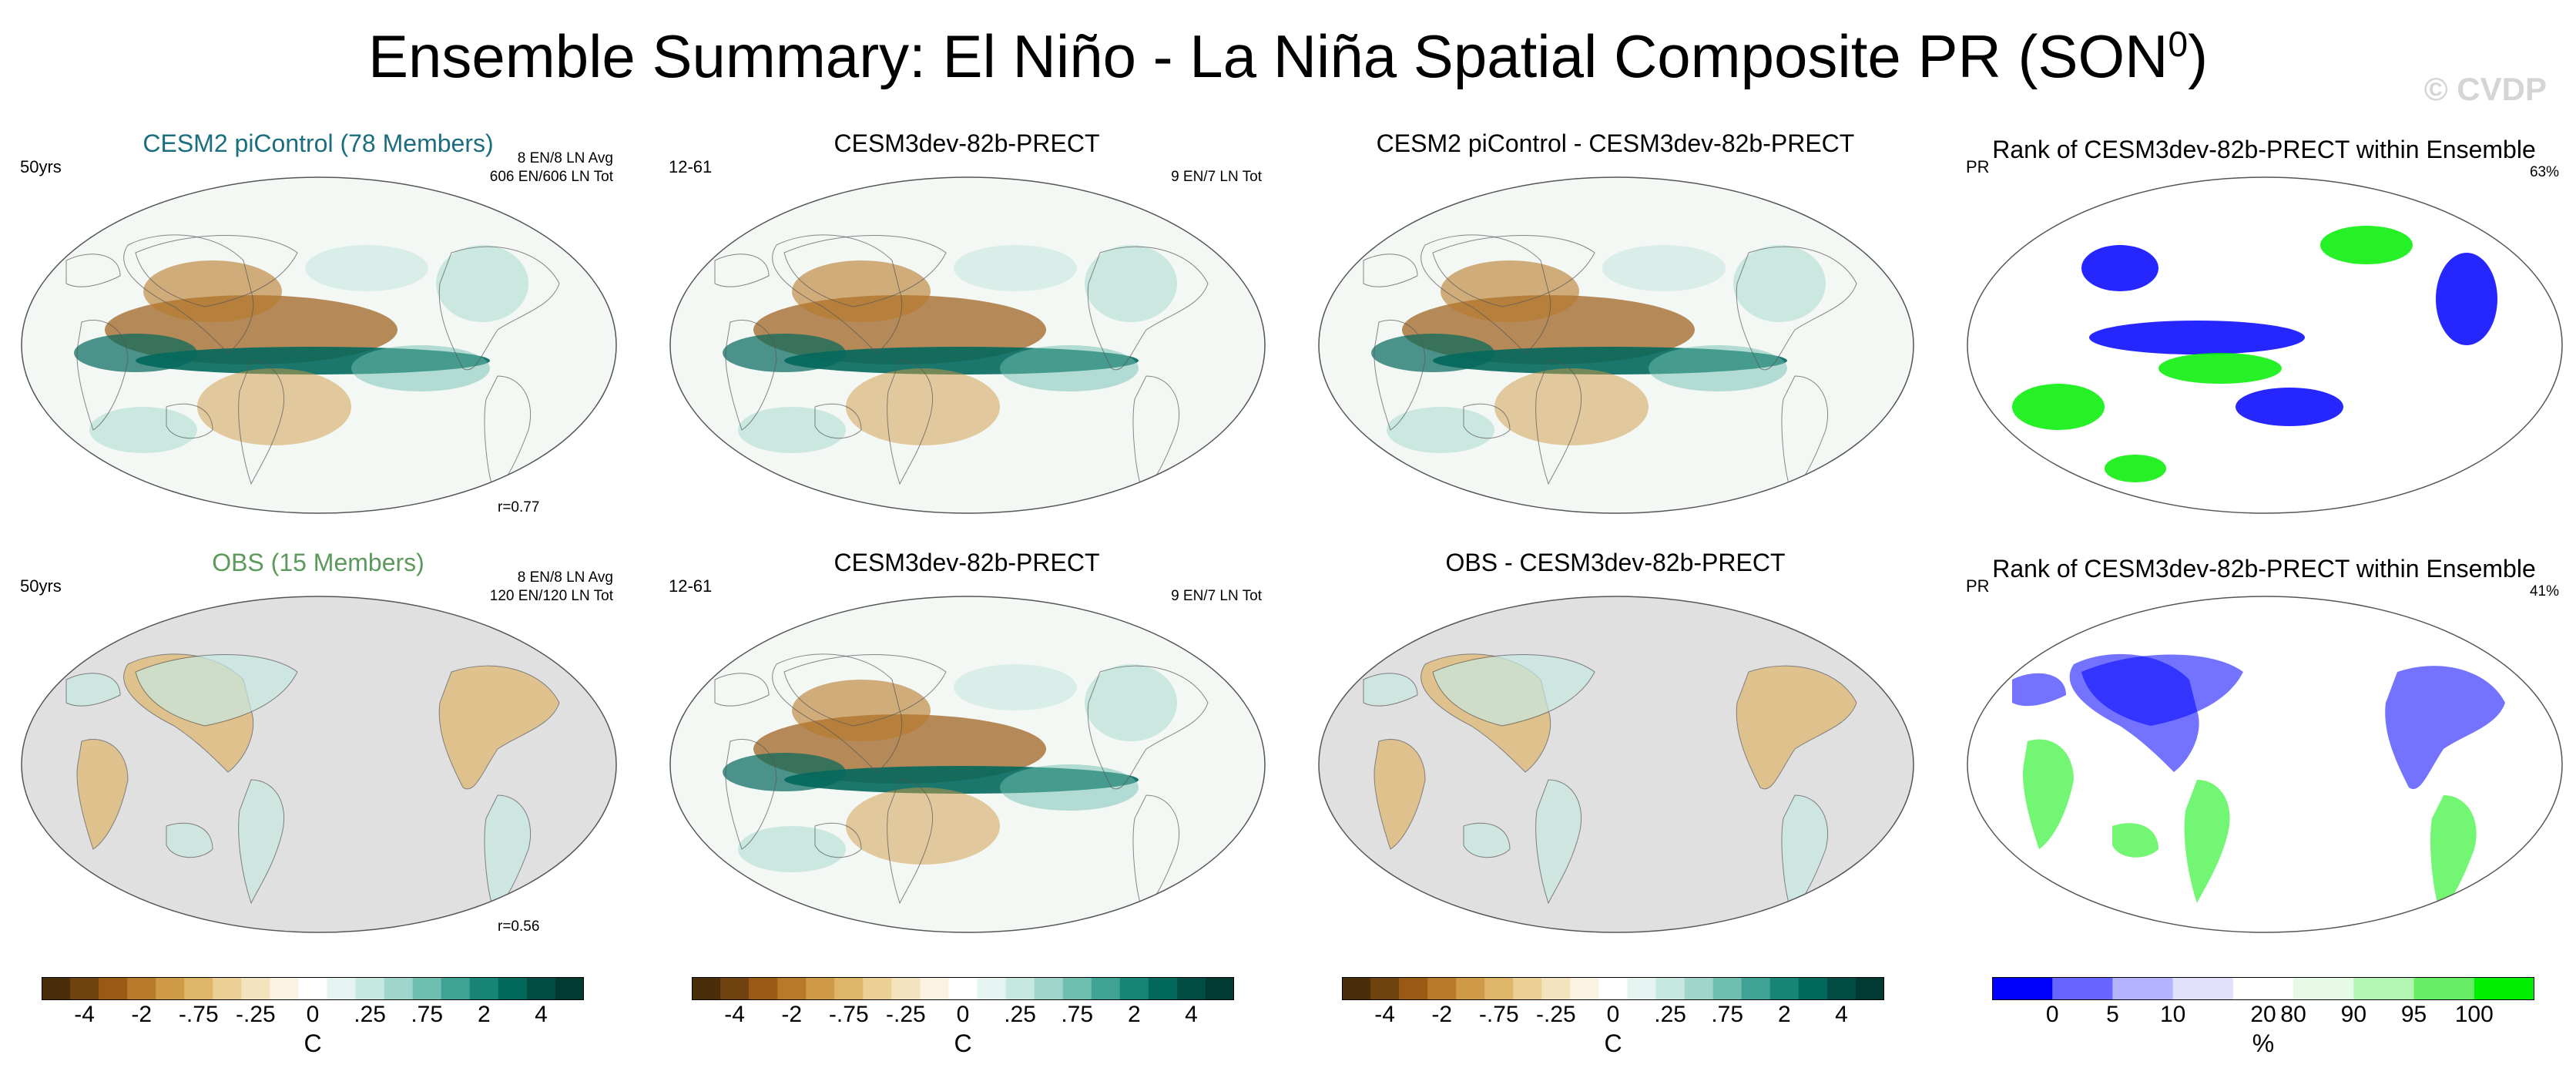 This screenshot has width=2576, height=1078. I want to click on event-count-label: 9 EN/7 LN Tot, so click(1216, 596).